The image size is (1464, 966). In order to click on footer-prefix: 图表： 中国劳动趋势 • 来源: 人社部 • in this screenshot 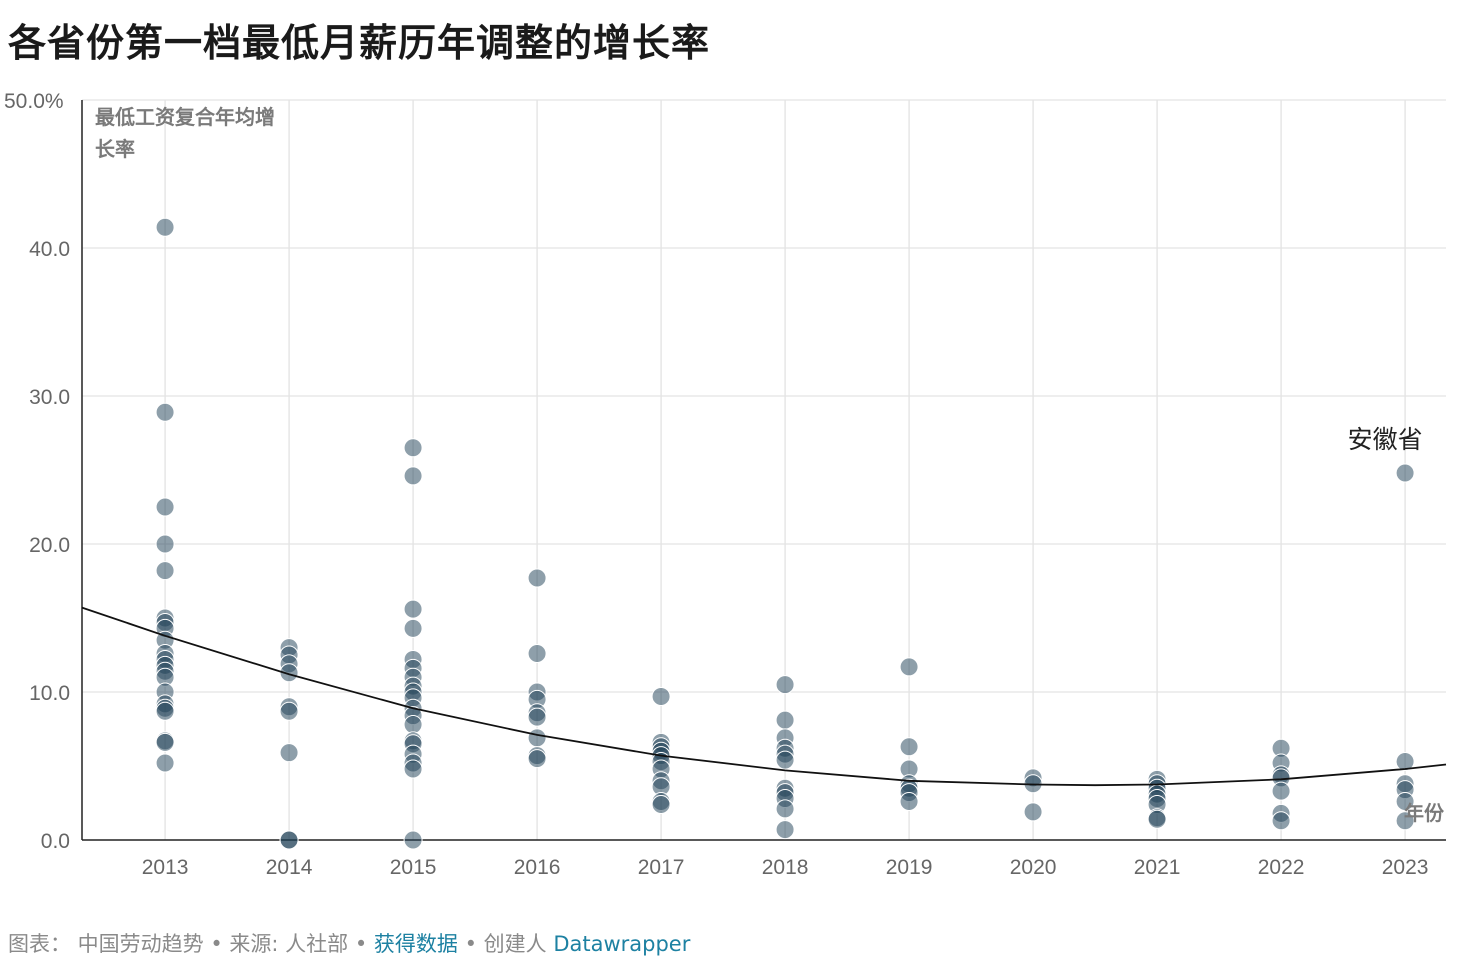, I will do `click(191, 944)`.